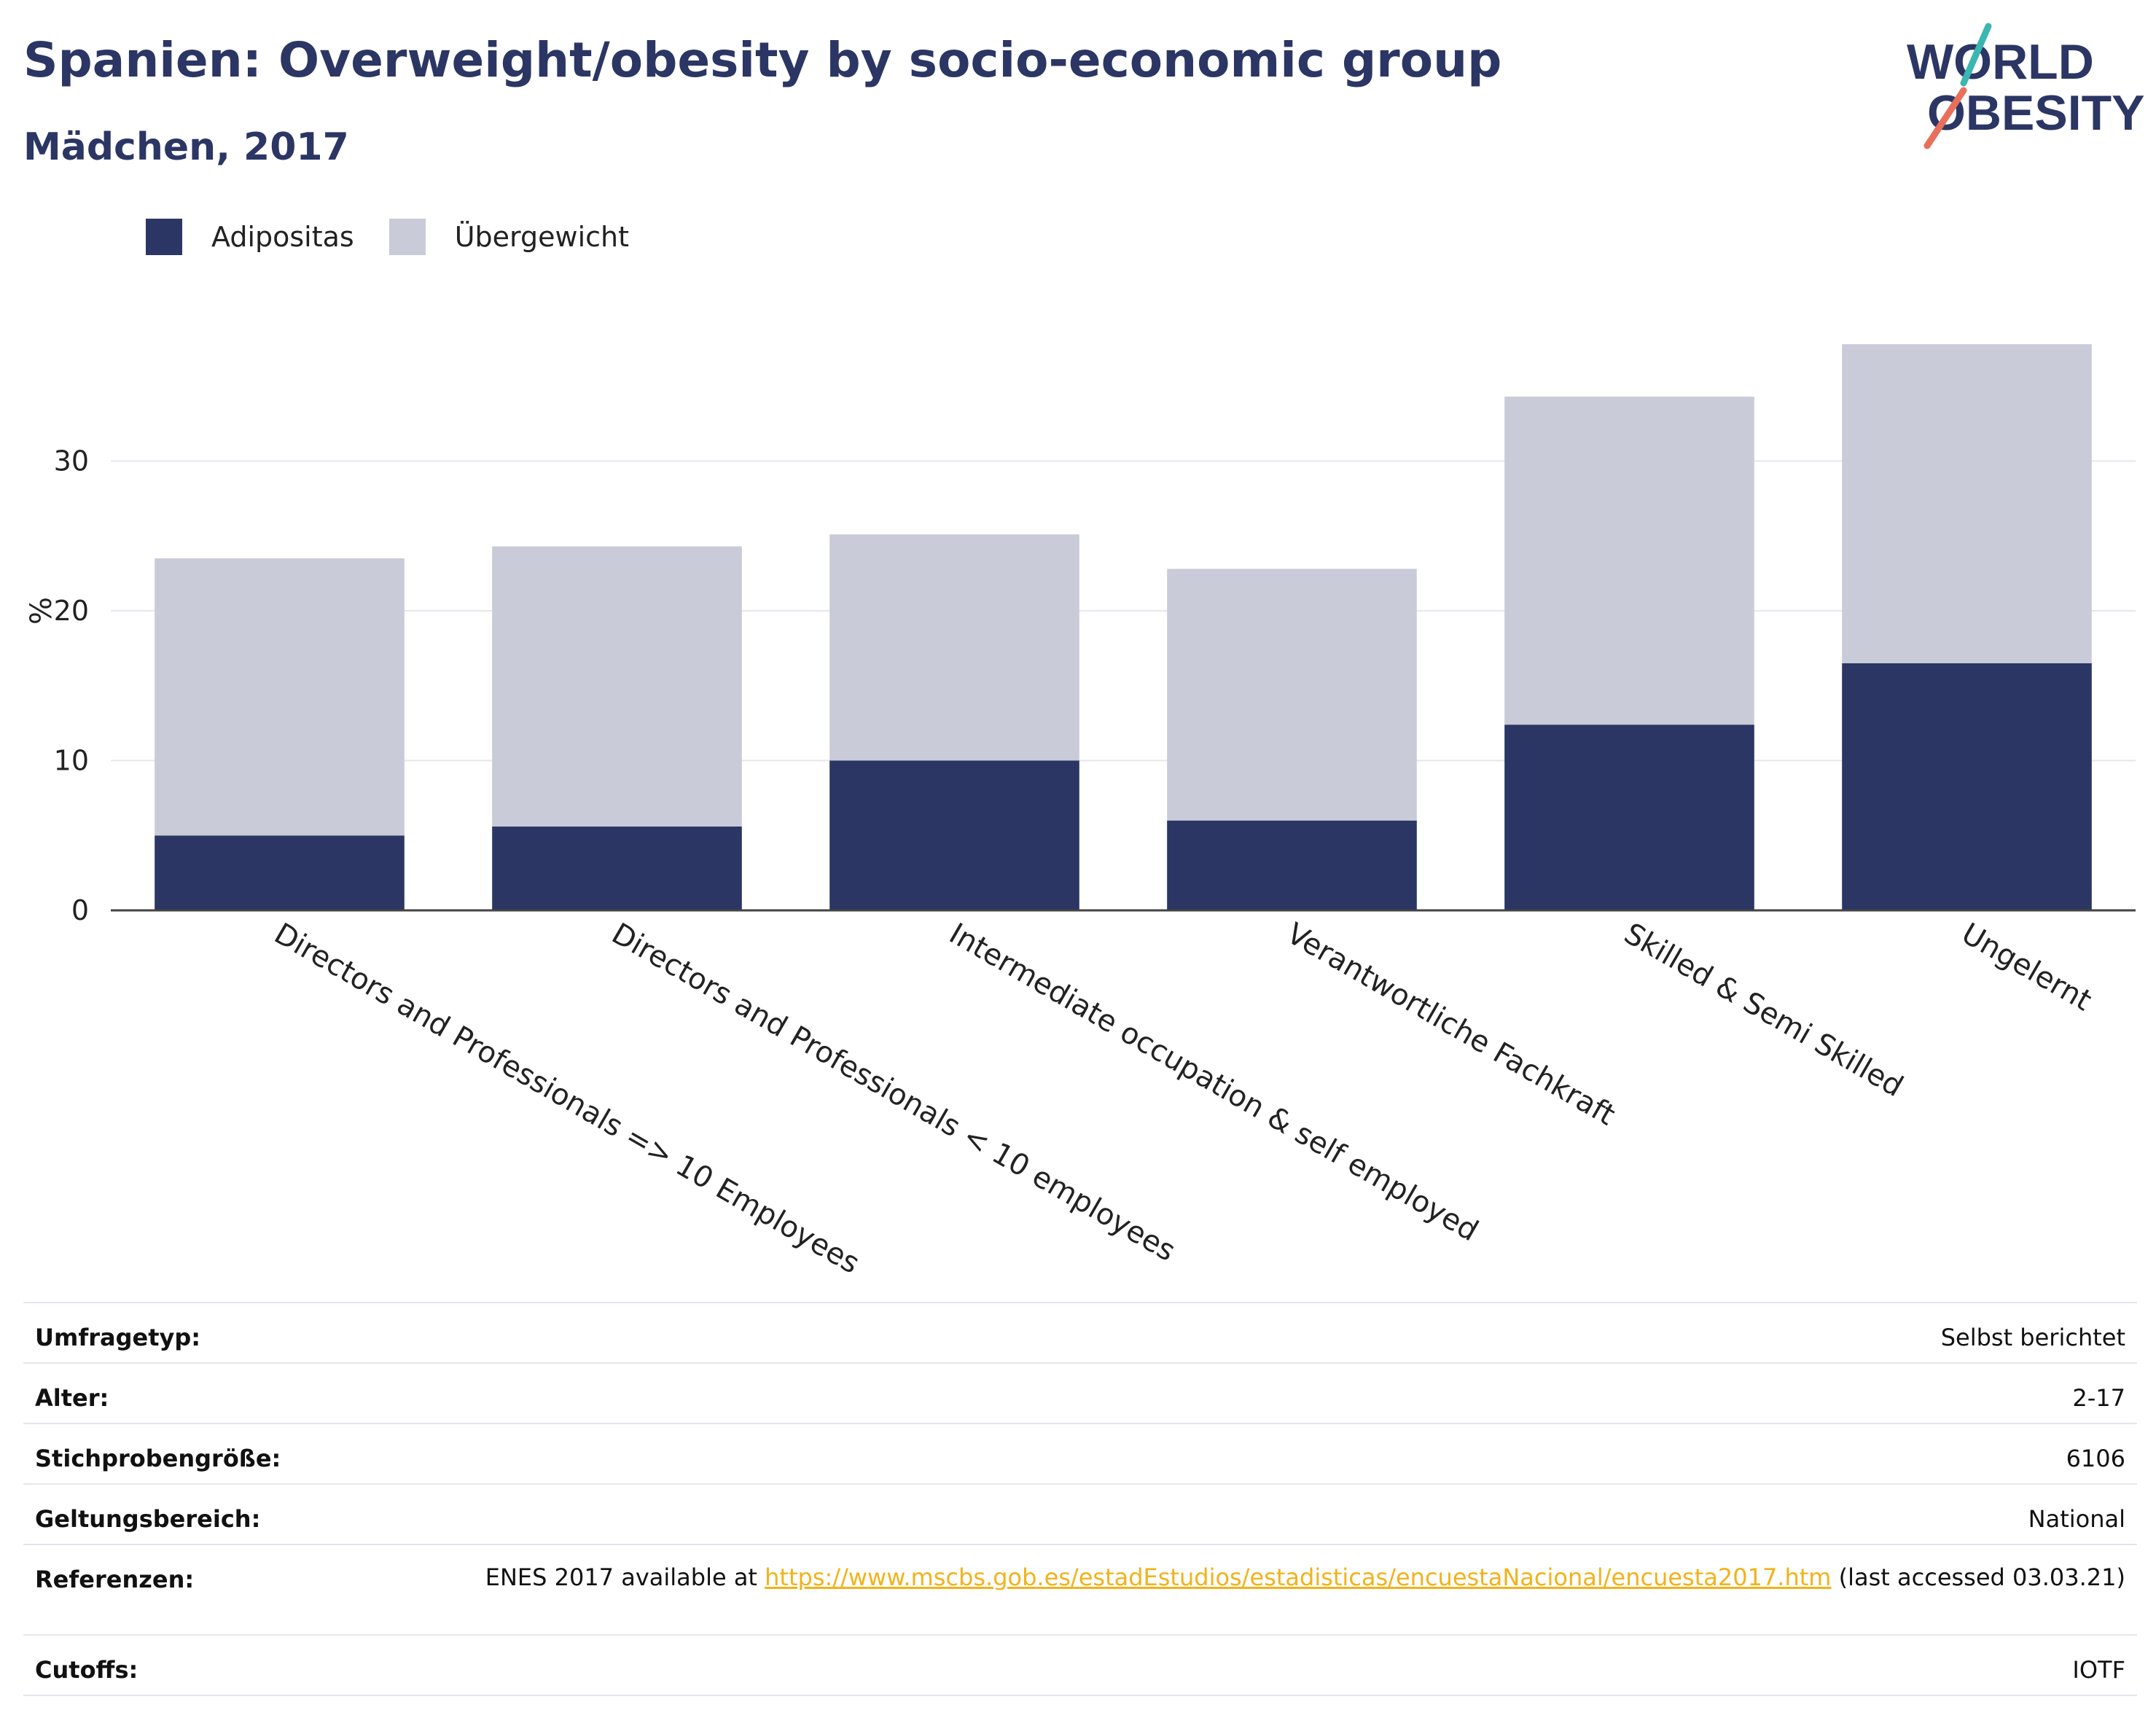 This screenshot has width=2156, height=1734. Describe the element at coordinates (42, 611) in the screenshot. I see `y-axis-label: %` at that location.